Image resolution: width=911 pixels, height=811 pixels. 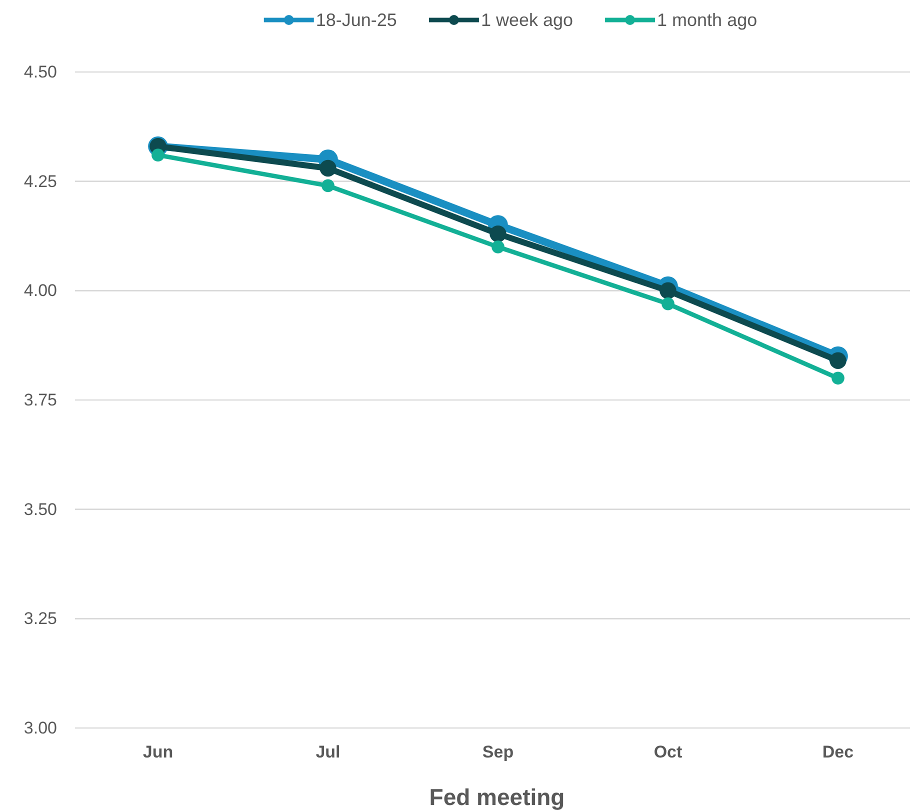 What do you see at coordinates (40, 728) in the screenshot?
I see `y-tick-label: 3.00` at bounding box center [40, 728].